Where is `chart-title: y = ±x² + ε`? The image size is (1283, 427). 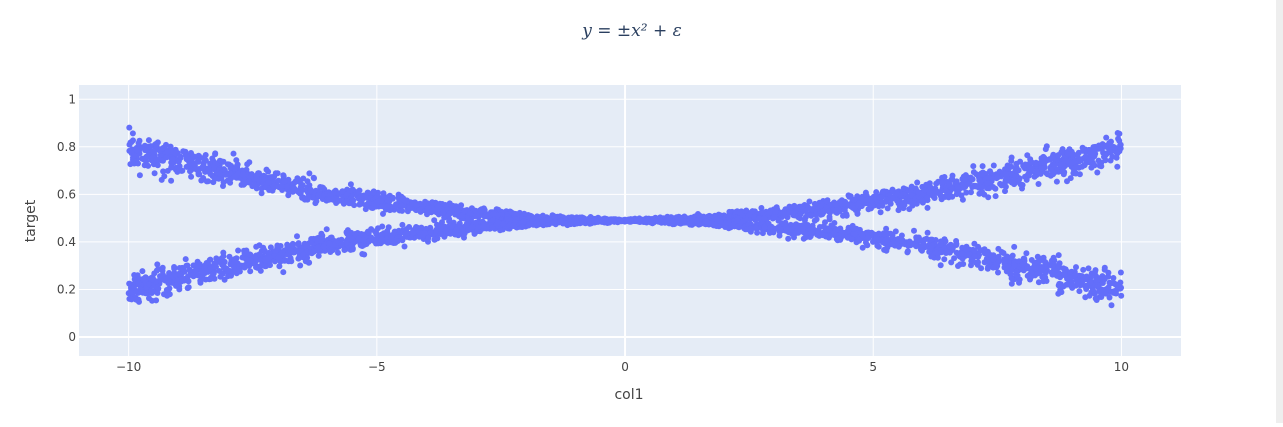
chart-title: y = ±x² + ε is located at coordinates (631, 31).